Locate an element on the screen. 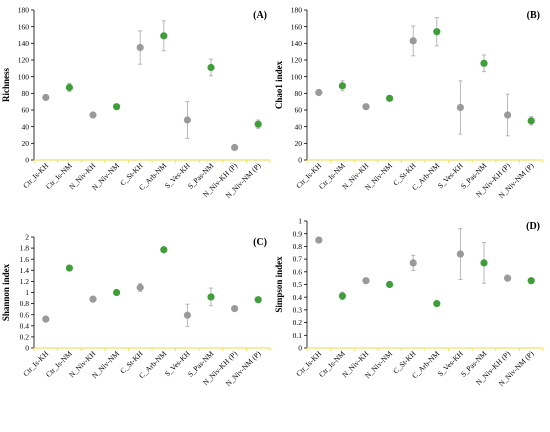  y-tick-label: 0.5 is located at coordinates (298, 284).